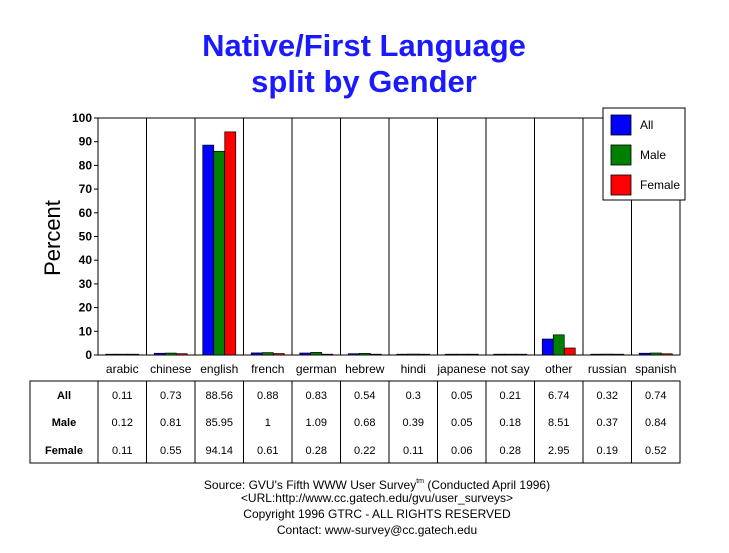 This screenshot has width=729, height=553. I want to click on category-label: english, so click(219, 369).